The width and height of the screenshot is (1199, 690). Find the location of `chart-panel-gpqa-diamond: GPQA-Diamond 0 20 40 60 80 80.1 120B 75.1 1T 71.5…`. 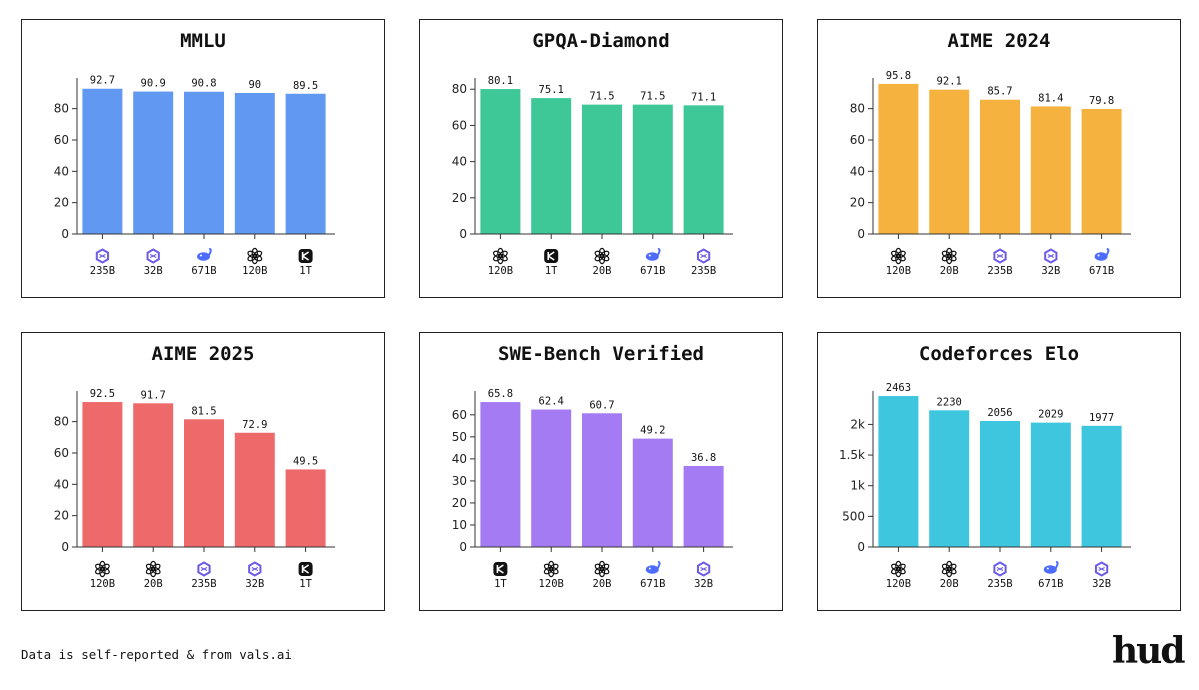

chart-panel-gpqa-diamond: GPQA-Diamond 0 20 40 60 80 80.1 120B 75.1 1T 71.5… is located at coordinates (601, 158).